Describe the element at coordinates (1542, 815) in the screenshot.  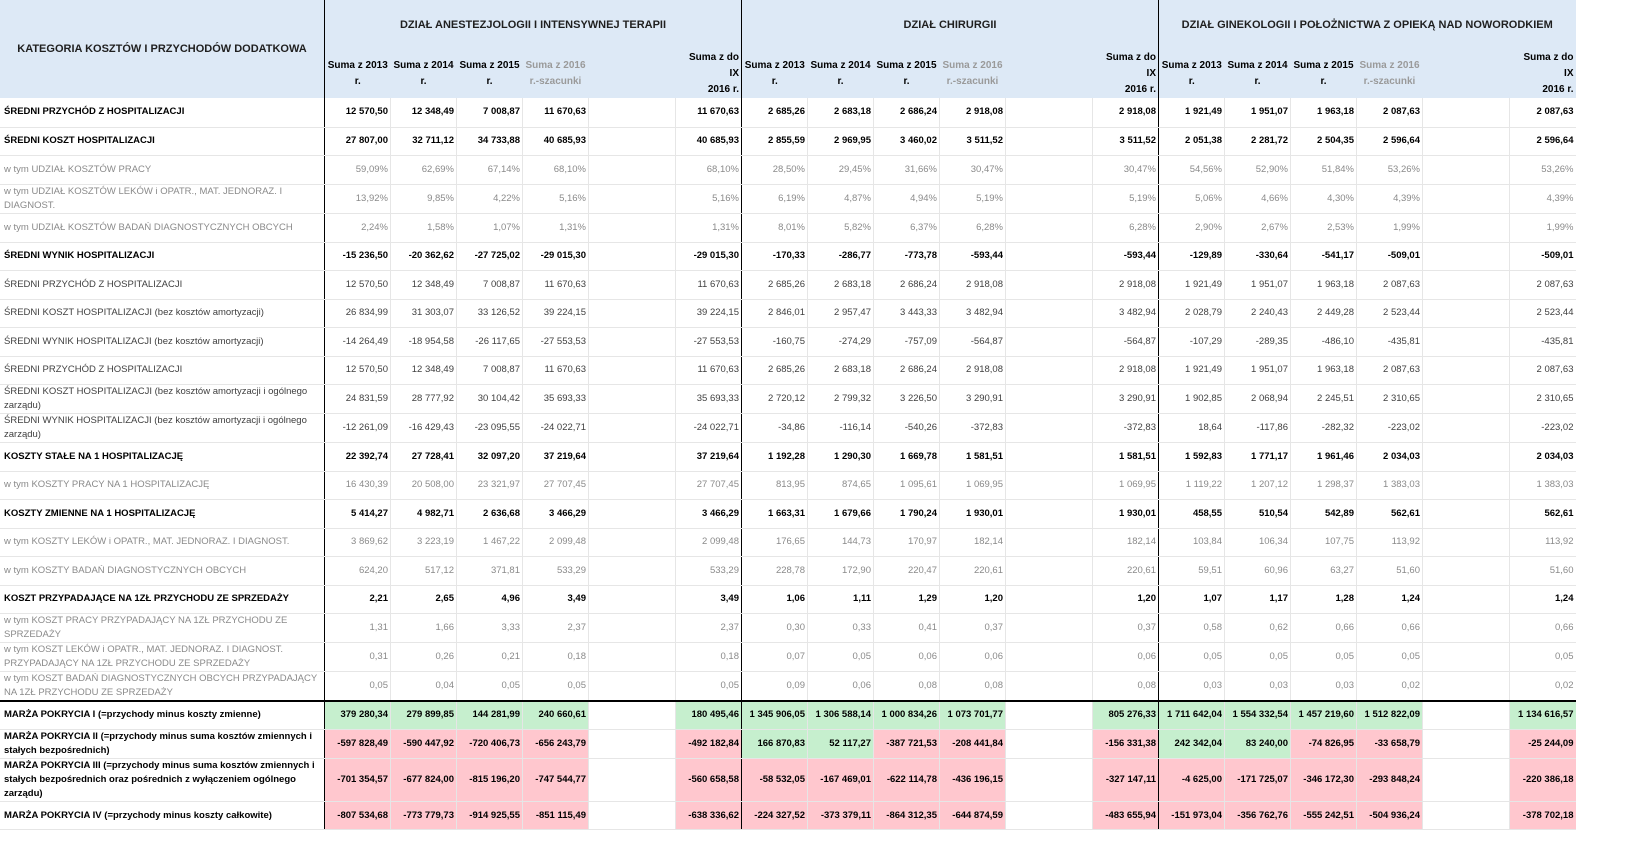
I see `value-cell: -378 702,18` at that location.